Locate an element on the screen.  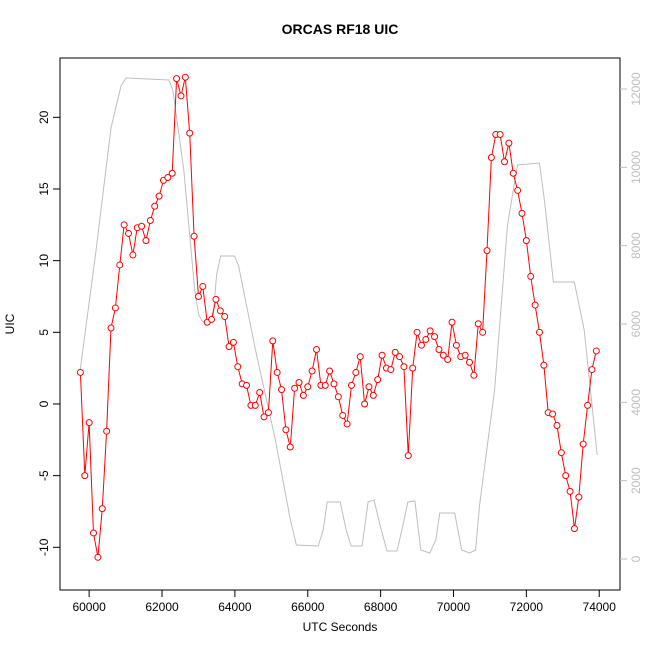
y-tick-label: 20 is located at coordinates (44, 117).